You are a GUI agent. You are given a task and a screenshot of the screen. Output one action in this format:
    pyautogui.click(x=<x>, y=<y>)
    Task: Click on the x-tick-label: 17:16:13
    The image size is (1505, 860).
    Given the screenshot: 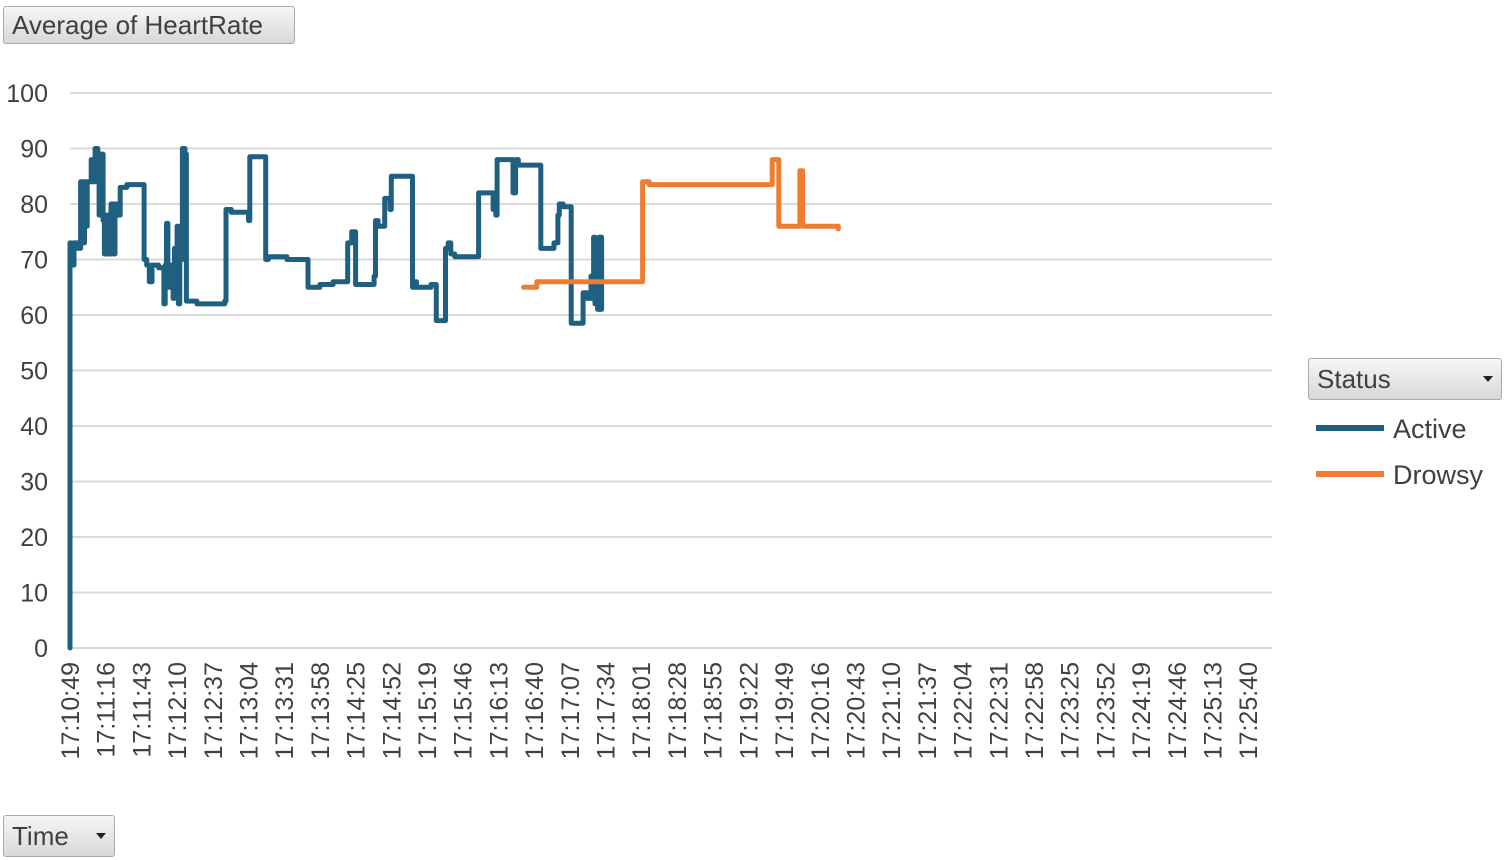 What is the action you would take?
    pyautogui.click(x=499, y=710)
    